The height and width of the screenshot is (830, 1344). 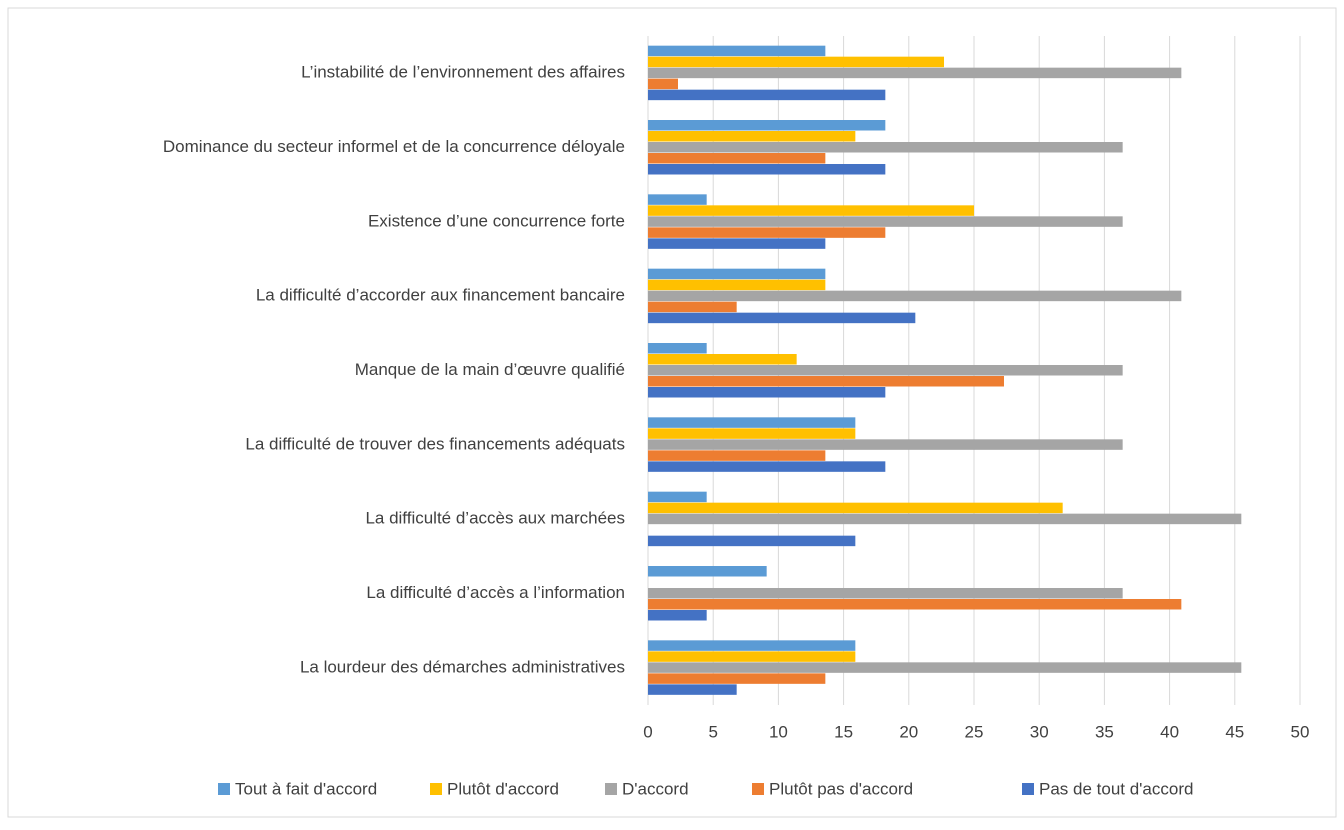 I want to click on x-tick-label: 10, so click(x=778, y=731).